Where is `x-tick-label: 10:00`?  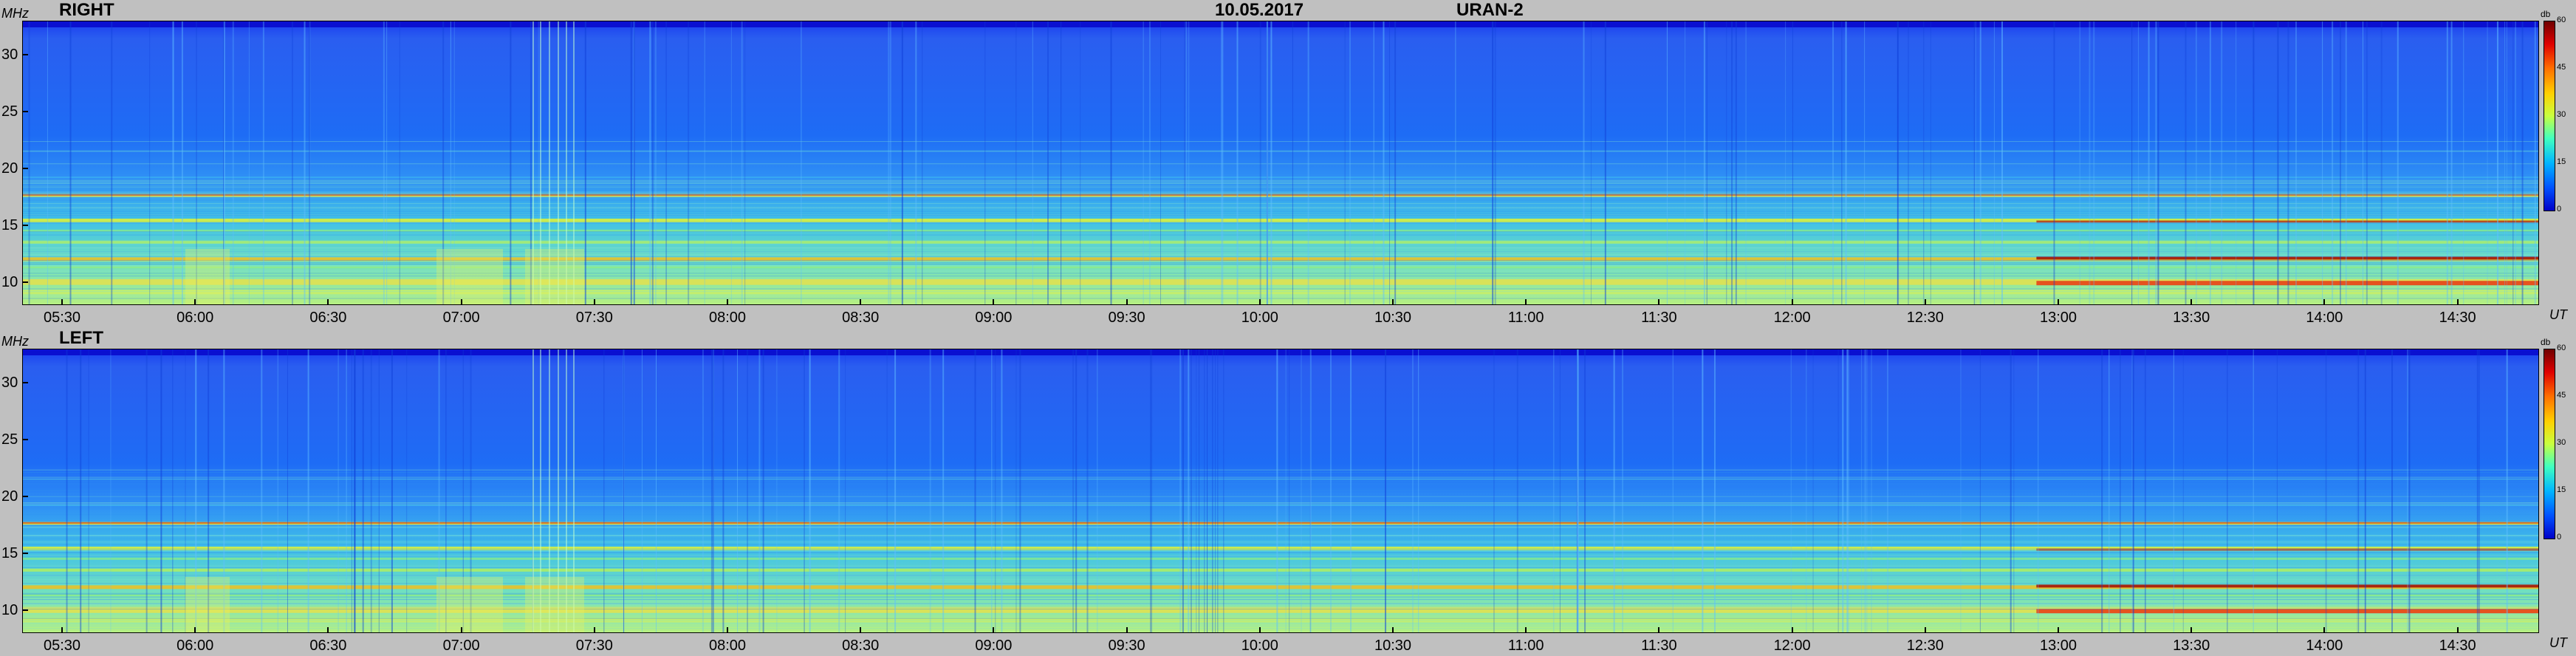 x-tick-label: 10:00 is located at coordinates (1259, 318).